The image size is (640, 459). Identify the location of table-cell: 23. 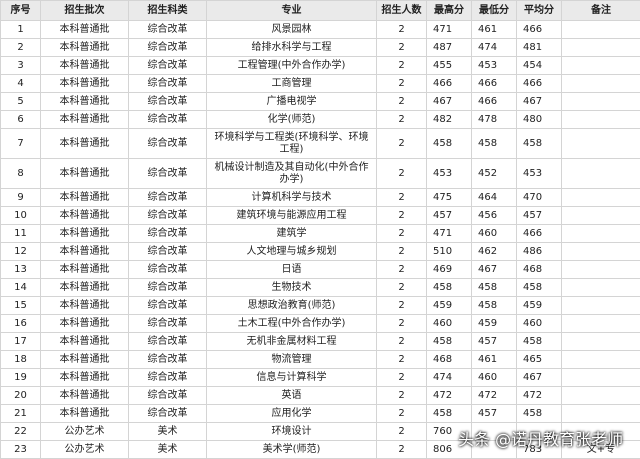
(21, 450).